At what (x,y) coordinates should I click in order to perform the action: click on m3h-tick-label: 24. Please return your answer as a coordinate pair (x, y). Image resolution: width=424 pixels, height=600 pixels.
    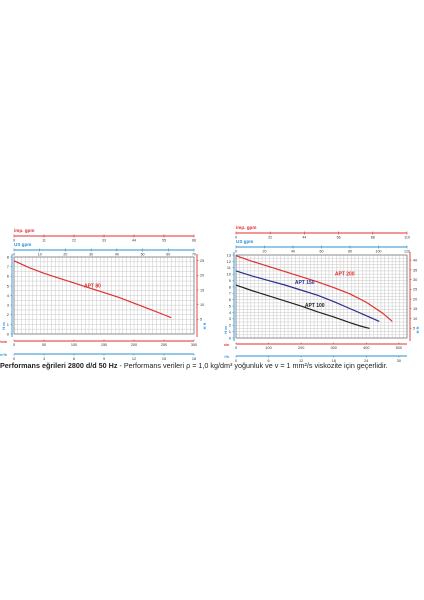
    Looking at the image, I should click on (366, 361).